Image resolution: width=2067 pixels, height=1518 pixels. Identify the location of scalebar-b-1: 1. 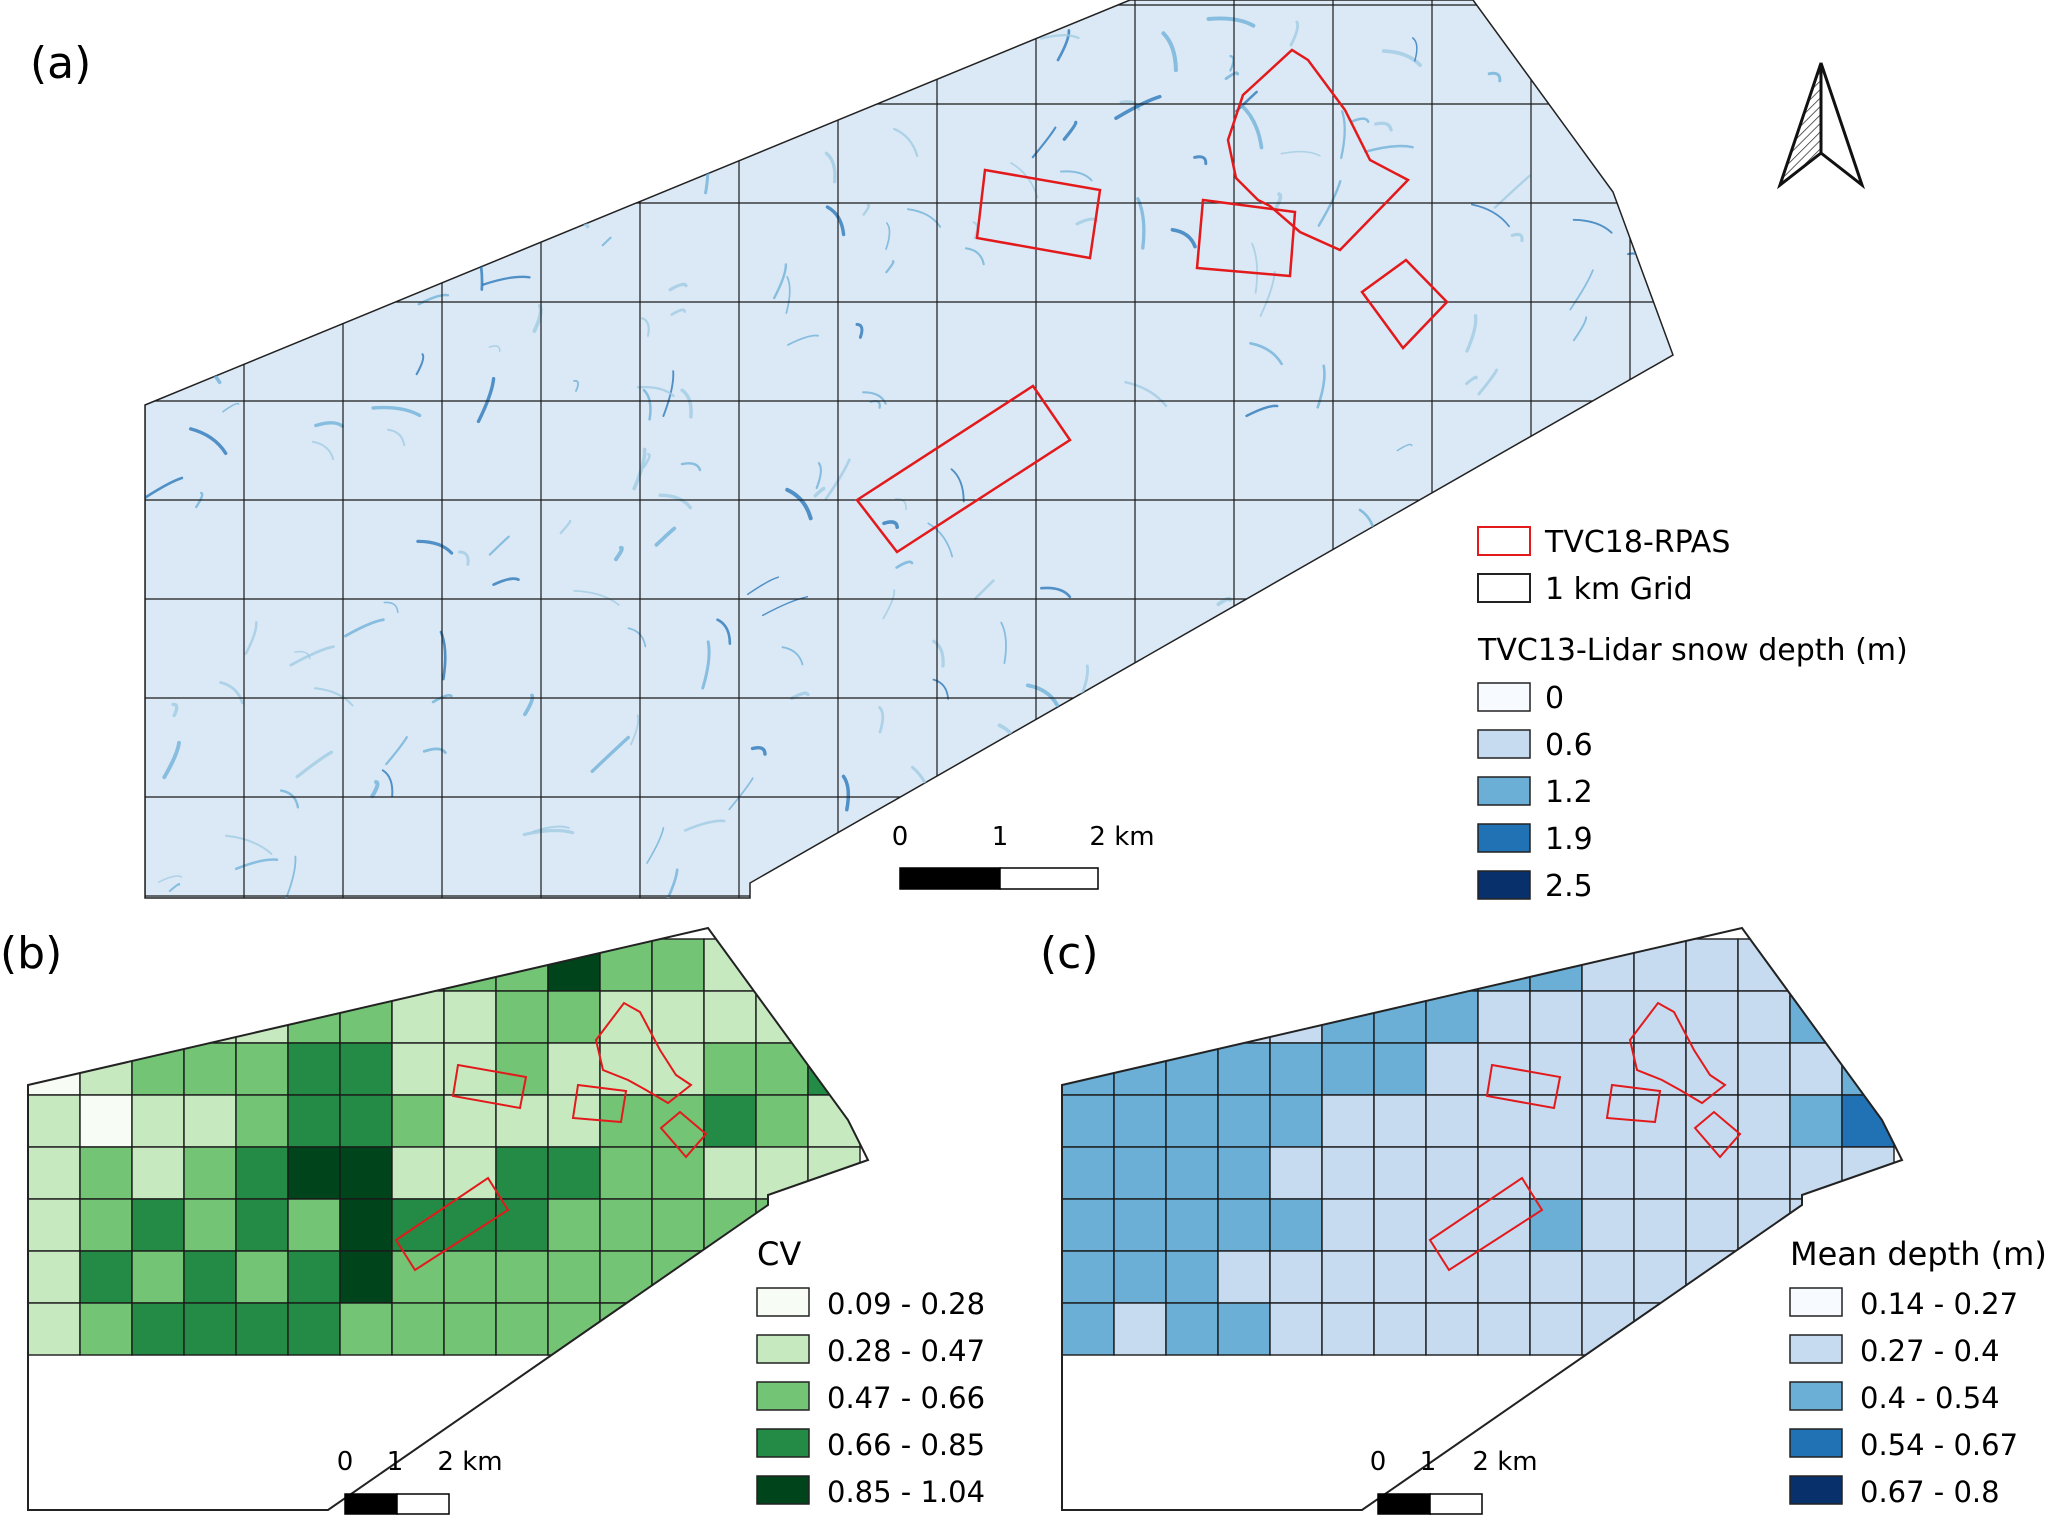
(395, 1462).